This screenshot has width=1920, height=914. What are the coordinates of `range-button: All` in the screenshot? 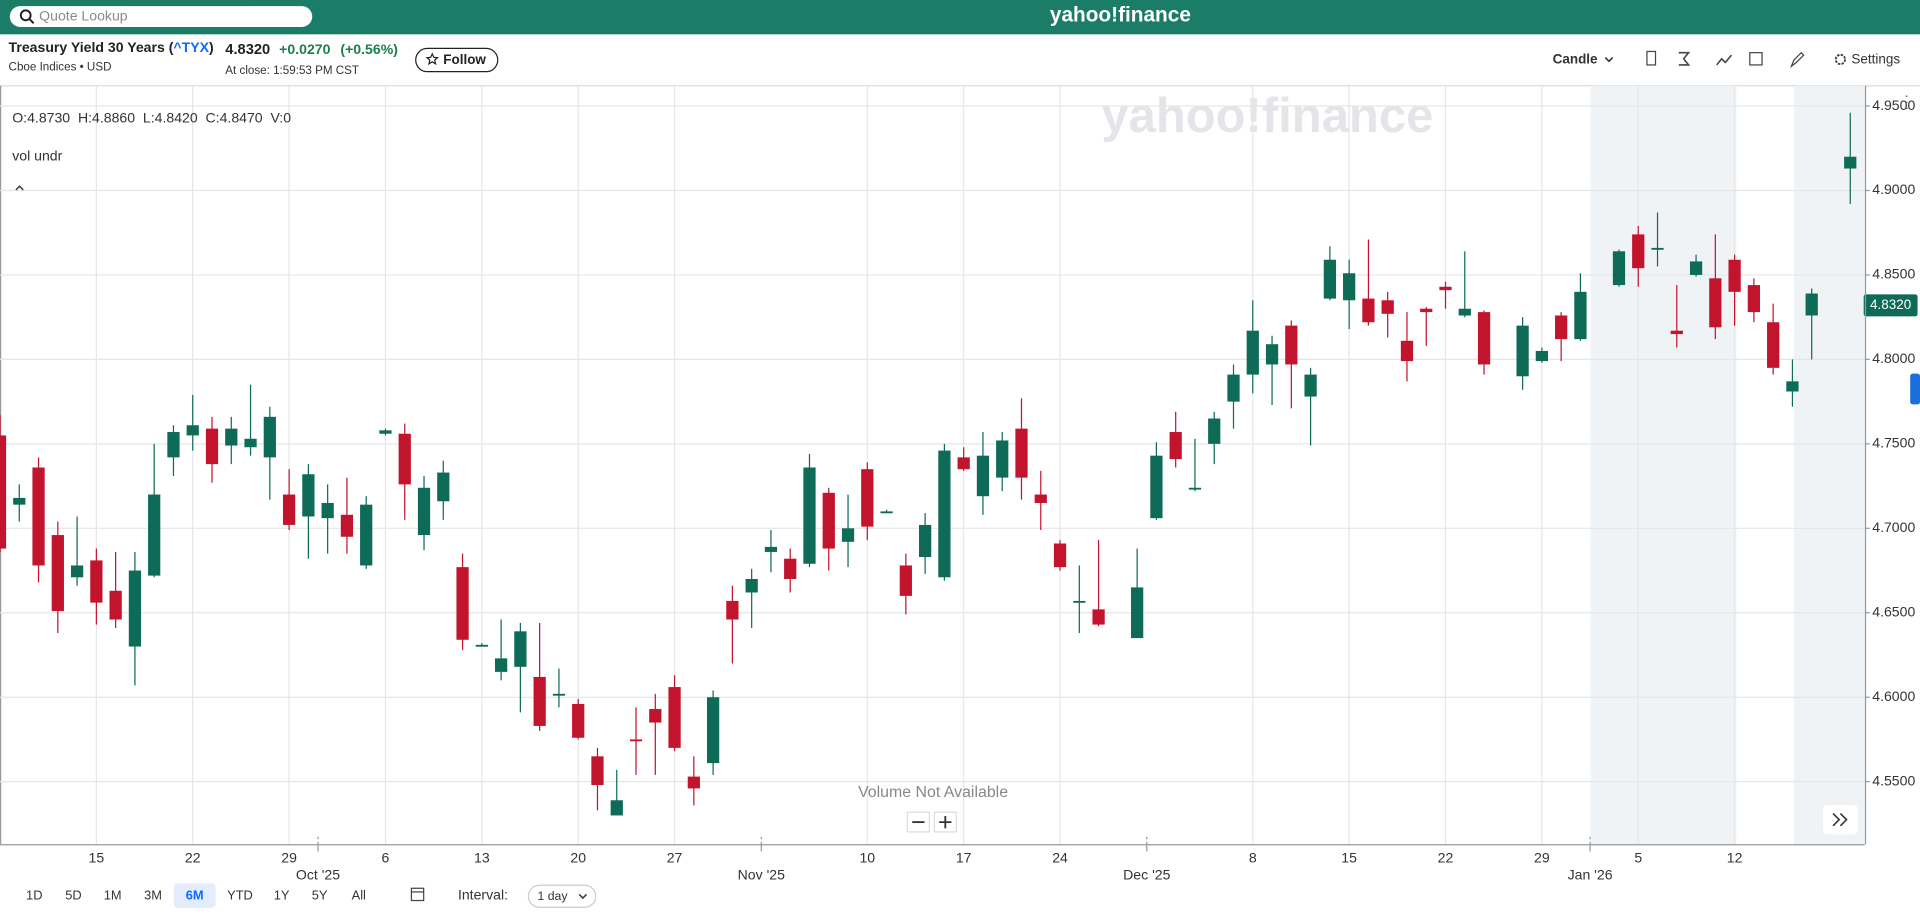 It's located at (359, 895).